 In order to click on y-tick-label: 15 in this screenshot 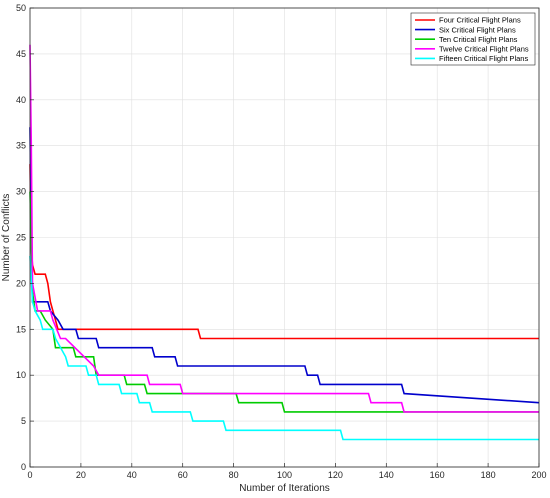, I will do `click(21, 329)`.